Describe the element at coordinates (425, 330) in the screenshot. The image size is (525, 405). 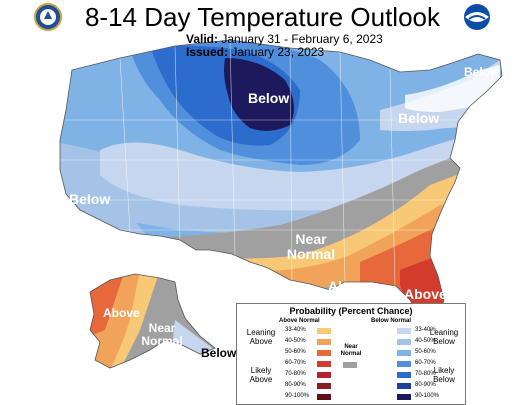
I see `below-range-0: 33-40%` at that location.